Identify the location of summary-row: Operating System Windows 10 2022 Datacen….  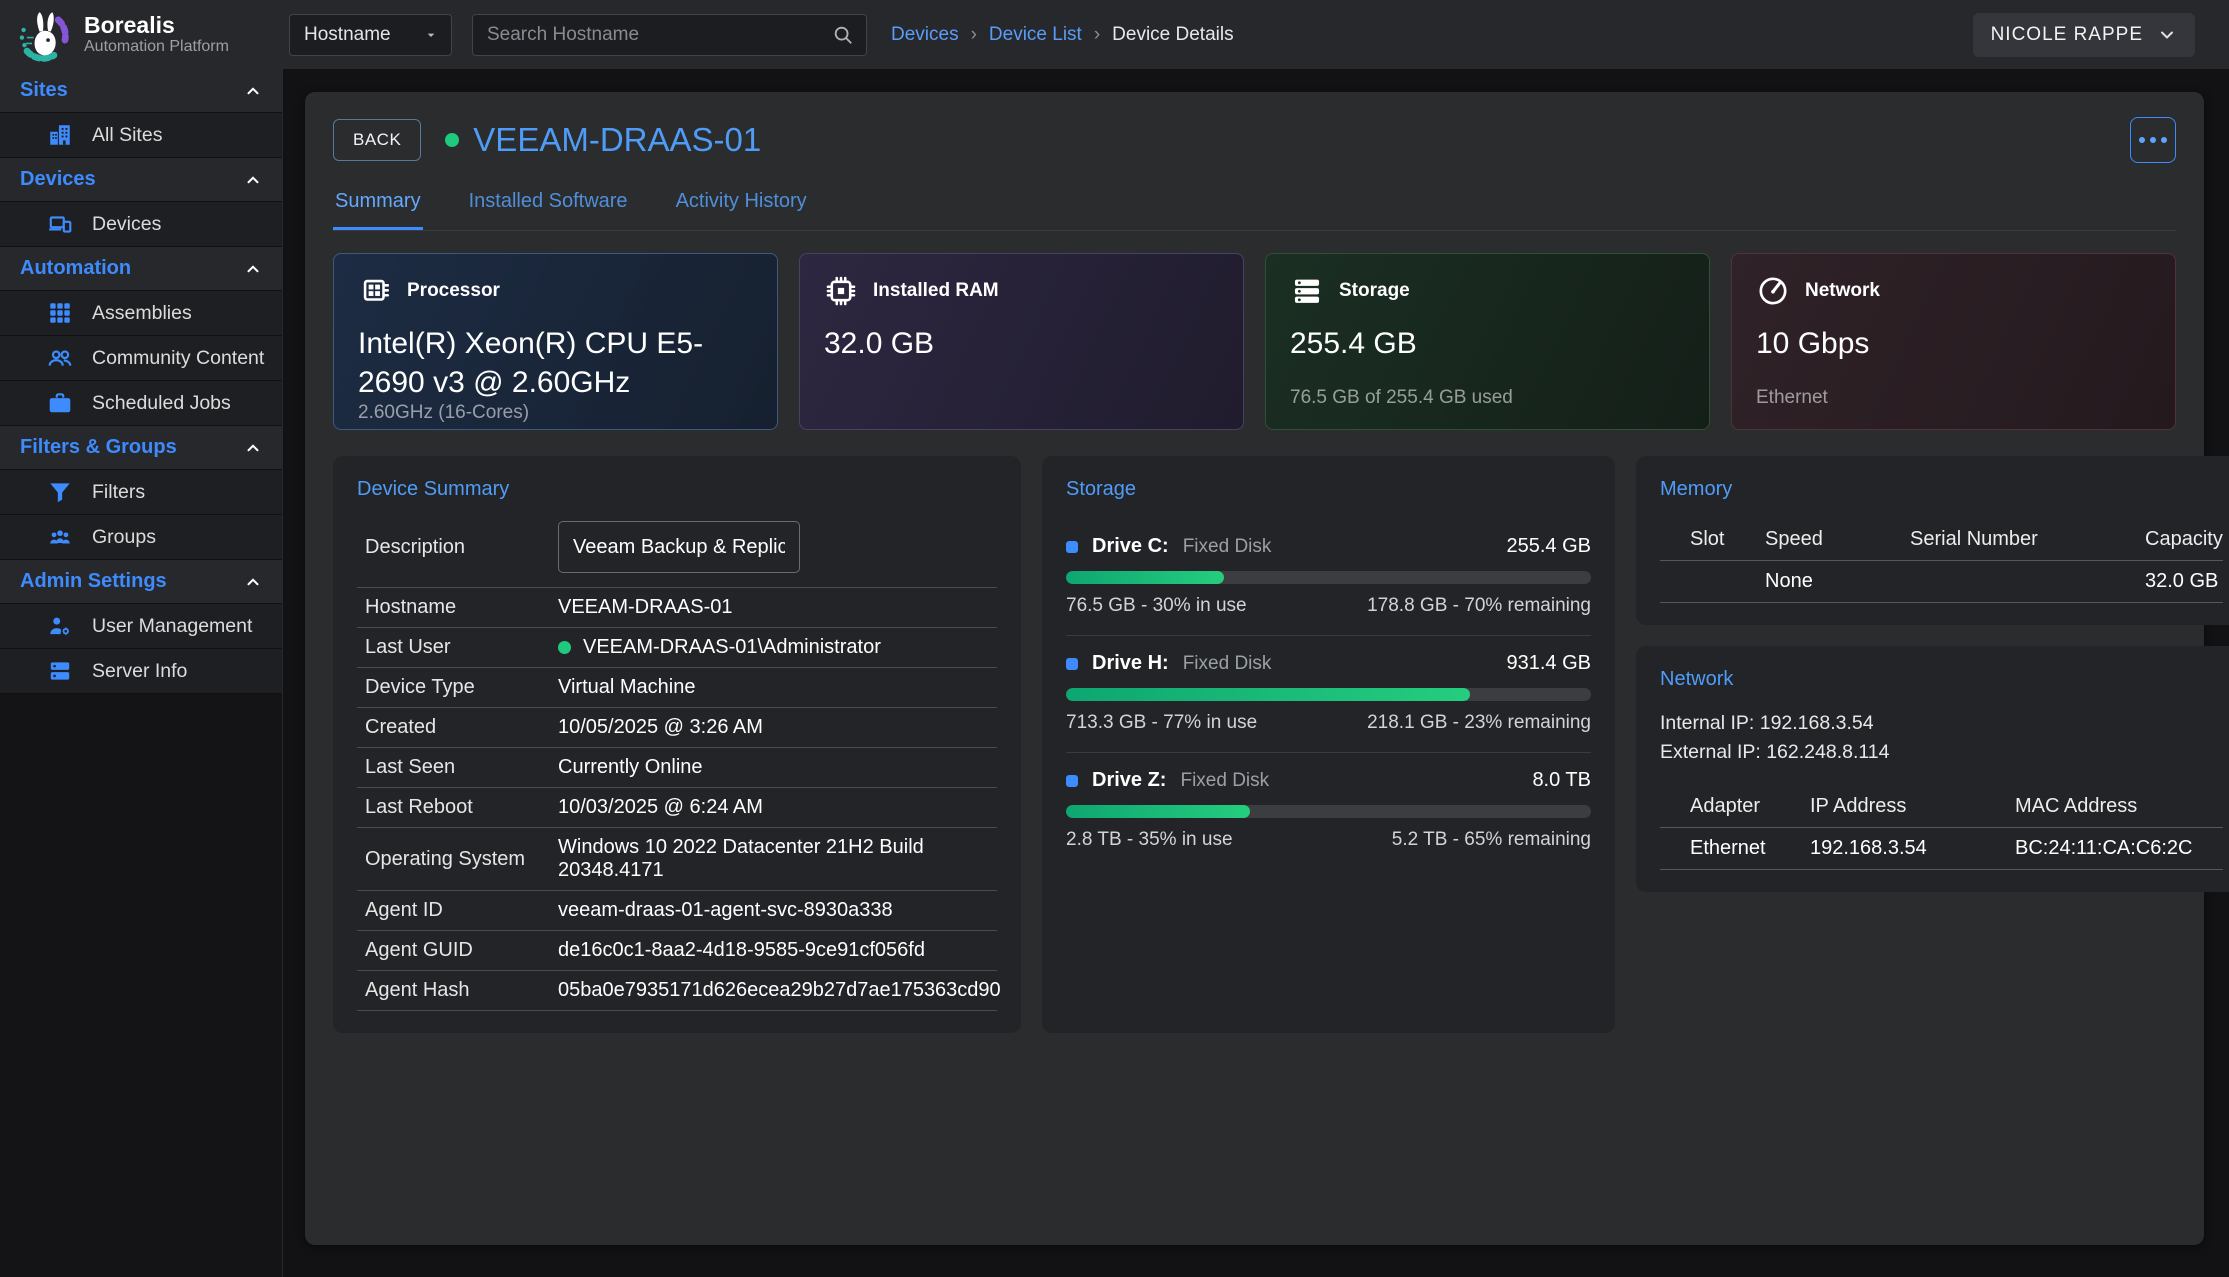
(677, 859).